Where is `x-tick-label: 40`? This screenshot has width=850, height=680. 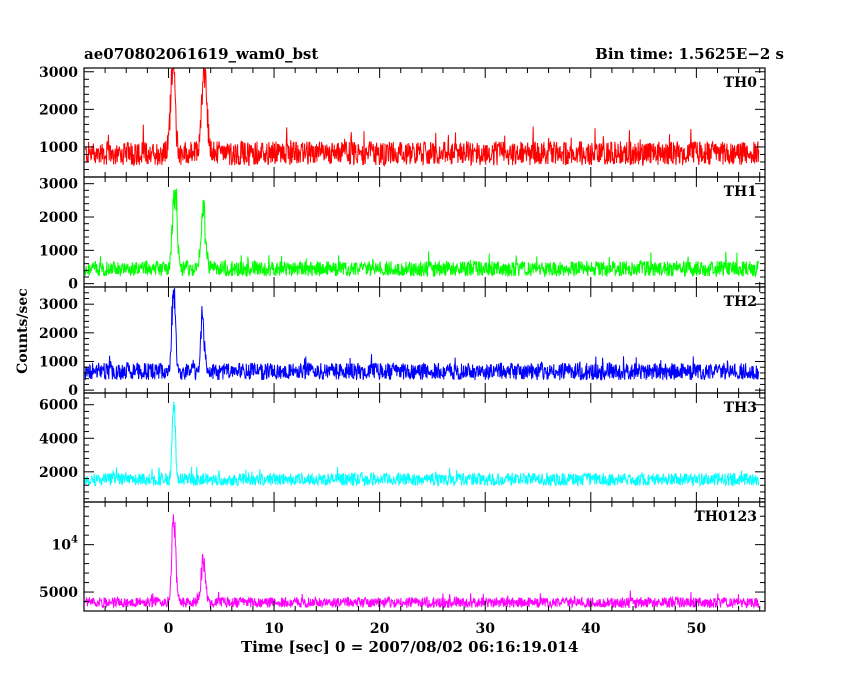 x-tick-label: 40 is located at coordinates (591, 629).